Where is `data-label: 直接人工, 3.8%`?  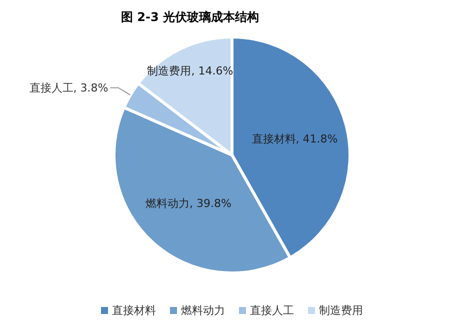 data-label: 直接人工, 3.8% is located at coordinates (68, 88).